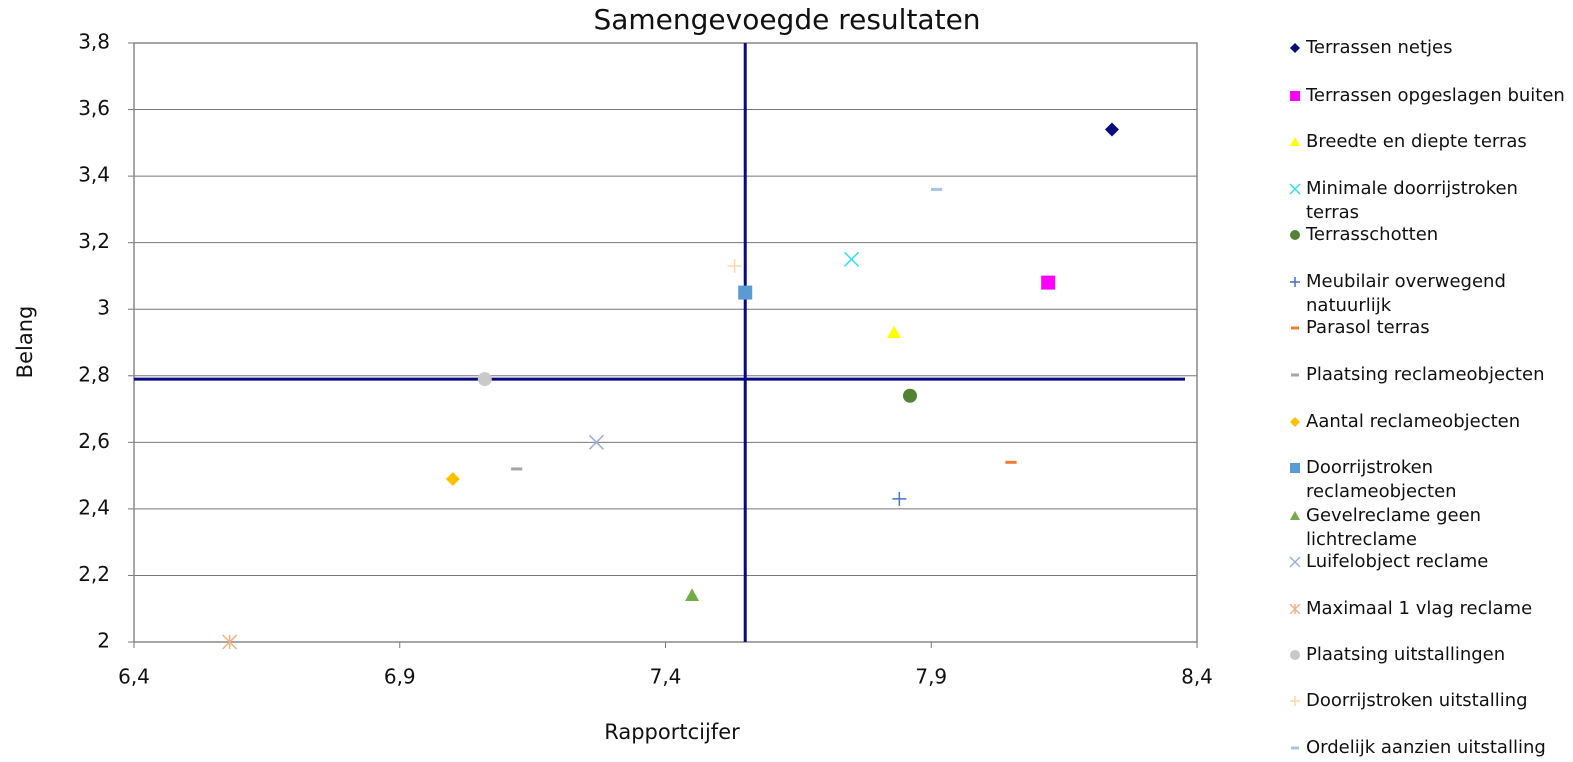 This screenshot has height=762, width=1573. What do you see at coordinates (103, 308) in the screenshot?
I see `y-tick-label: 3` at bounding box center [103, 308].